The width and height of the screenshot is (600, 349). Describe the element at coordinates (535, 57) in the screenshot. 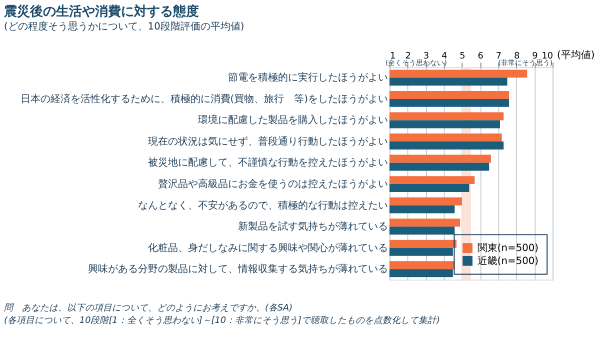

I see `x-tick-label: 9` at that location.